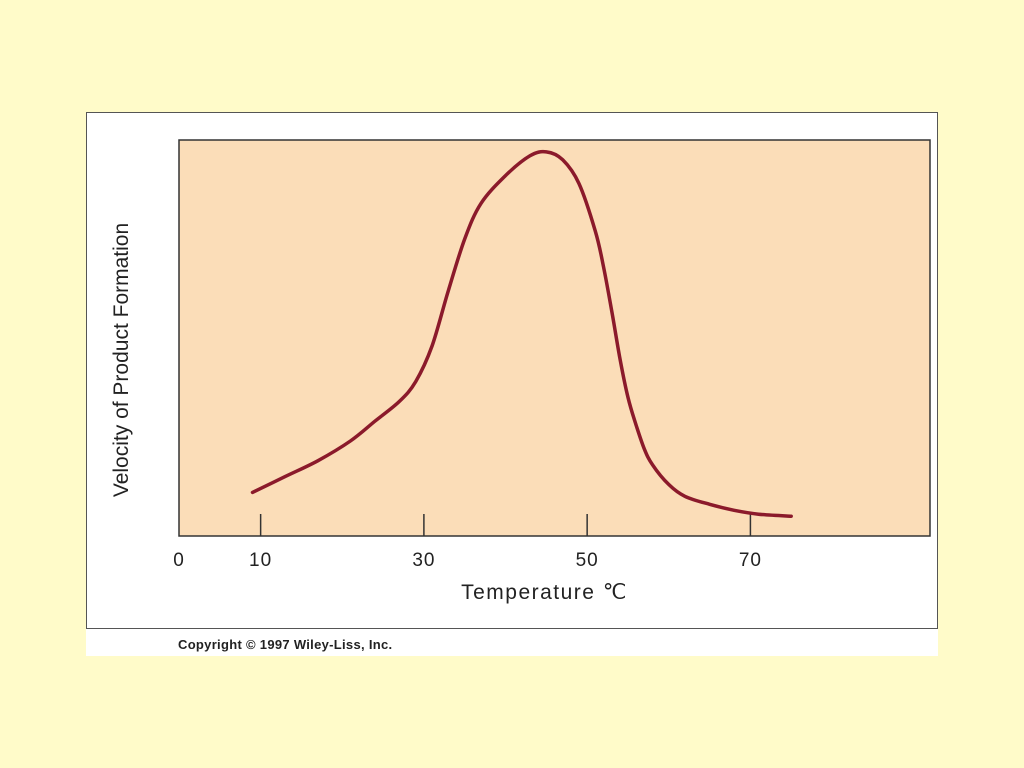  What do you see at coordinates (467, 560) in the screenshot?
I see `x-tick-labels: 0 10 30 50 70` at bounding box center [467, 560].